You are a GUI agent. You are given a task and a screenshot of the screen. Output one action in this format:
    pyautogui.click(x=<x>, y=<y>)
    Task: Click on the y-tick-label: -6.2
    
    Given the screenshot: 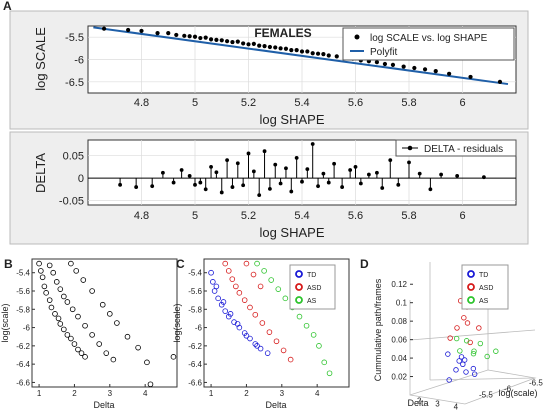 What is the action you would take?
    pyautogui.click(x=23, y=346)
    